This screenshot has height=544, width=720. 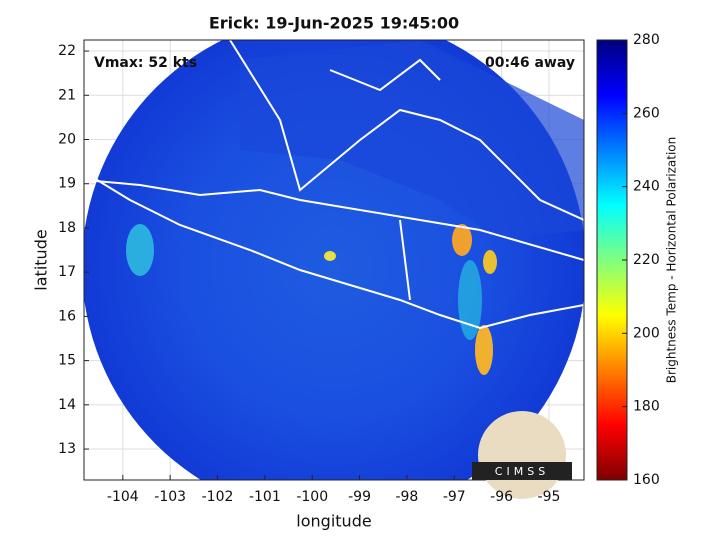 What do you see at coordinates (67, 51) in the screenshot?
I see `y-tick-label: 22` at bounding box center [67, 51].